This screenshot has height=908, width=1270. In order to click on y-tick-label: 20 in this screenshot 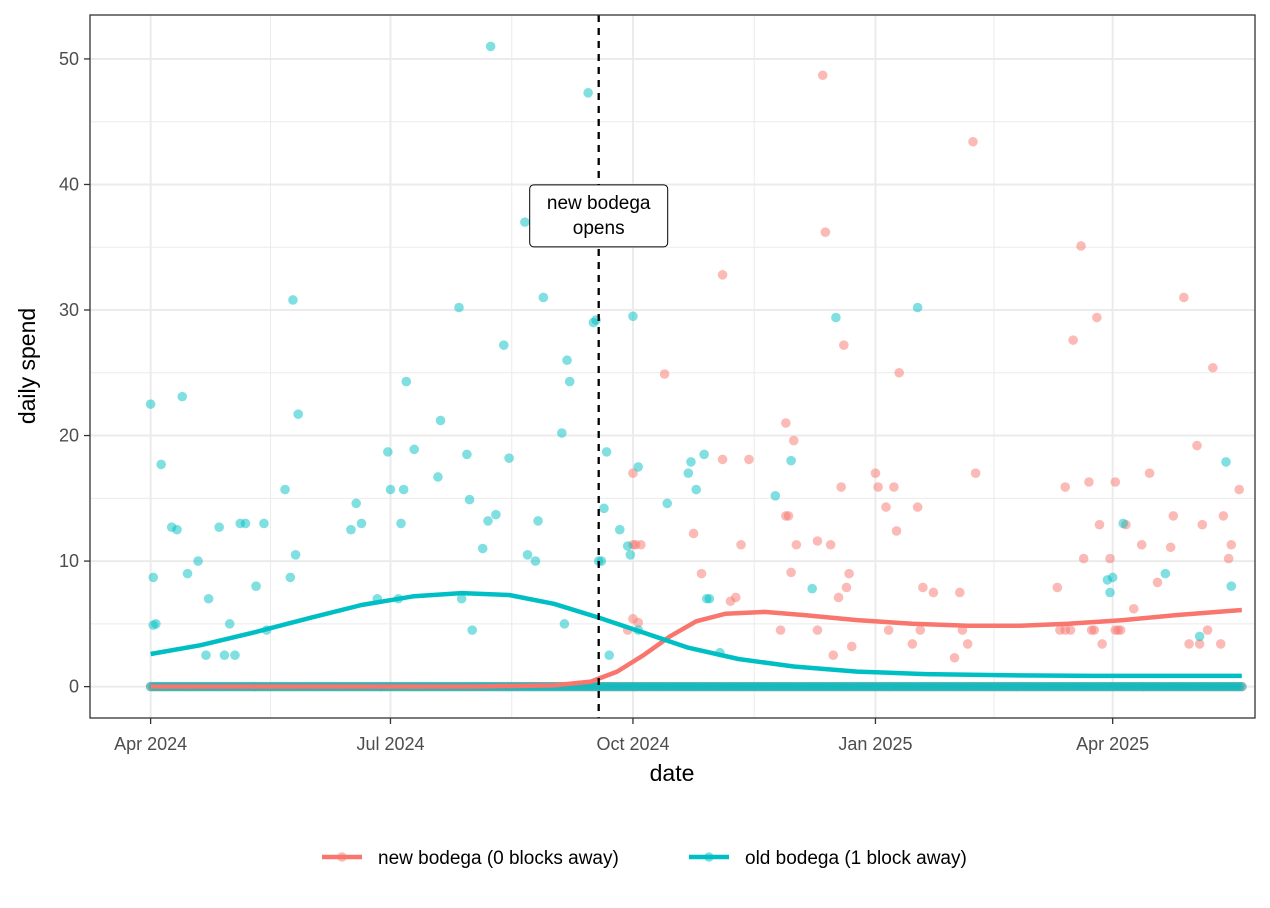, I will do `click(69, 436)`.